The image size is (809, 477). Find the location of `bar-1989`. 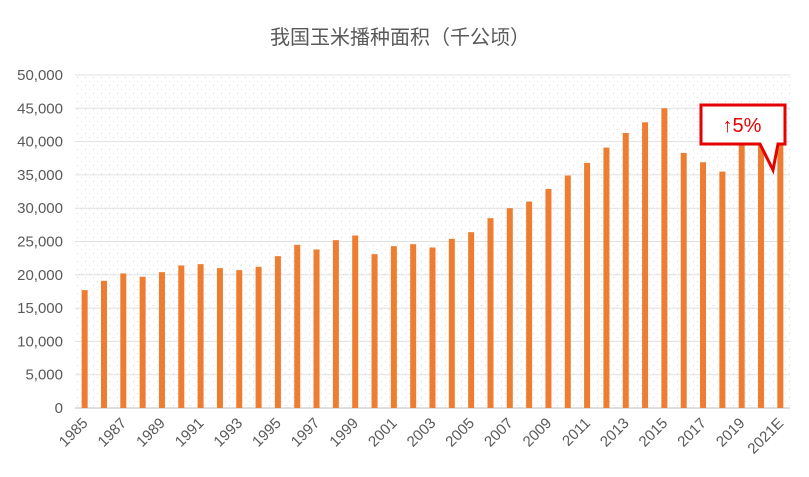

bar-1989 is located at coordinates (161, 340).